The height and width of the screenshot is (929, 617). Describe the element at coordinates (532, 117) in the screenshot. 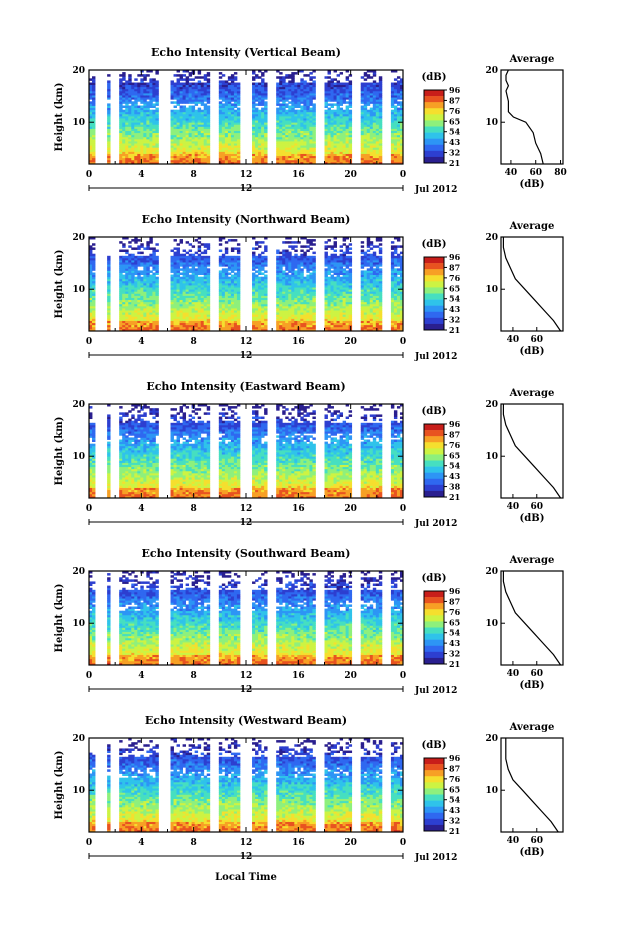

I see `profile-frame` at that location.